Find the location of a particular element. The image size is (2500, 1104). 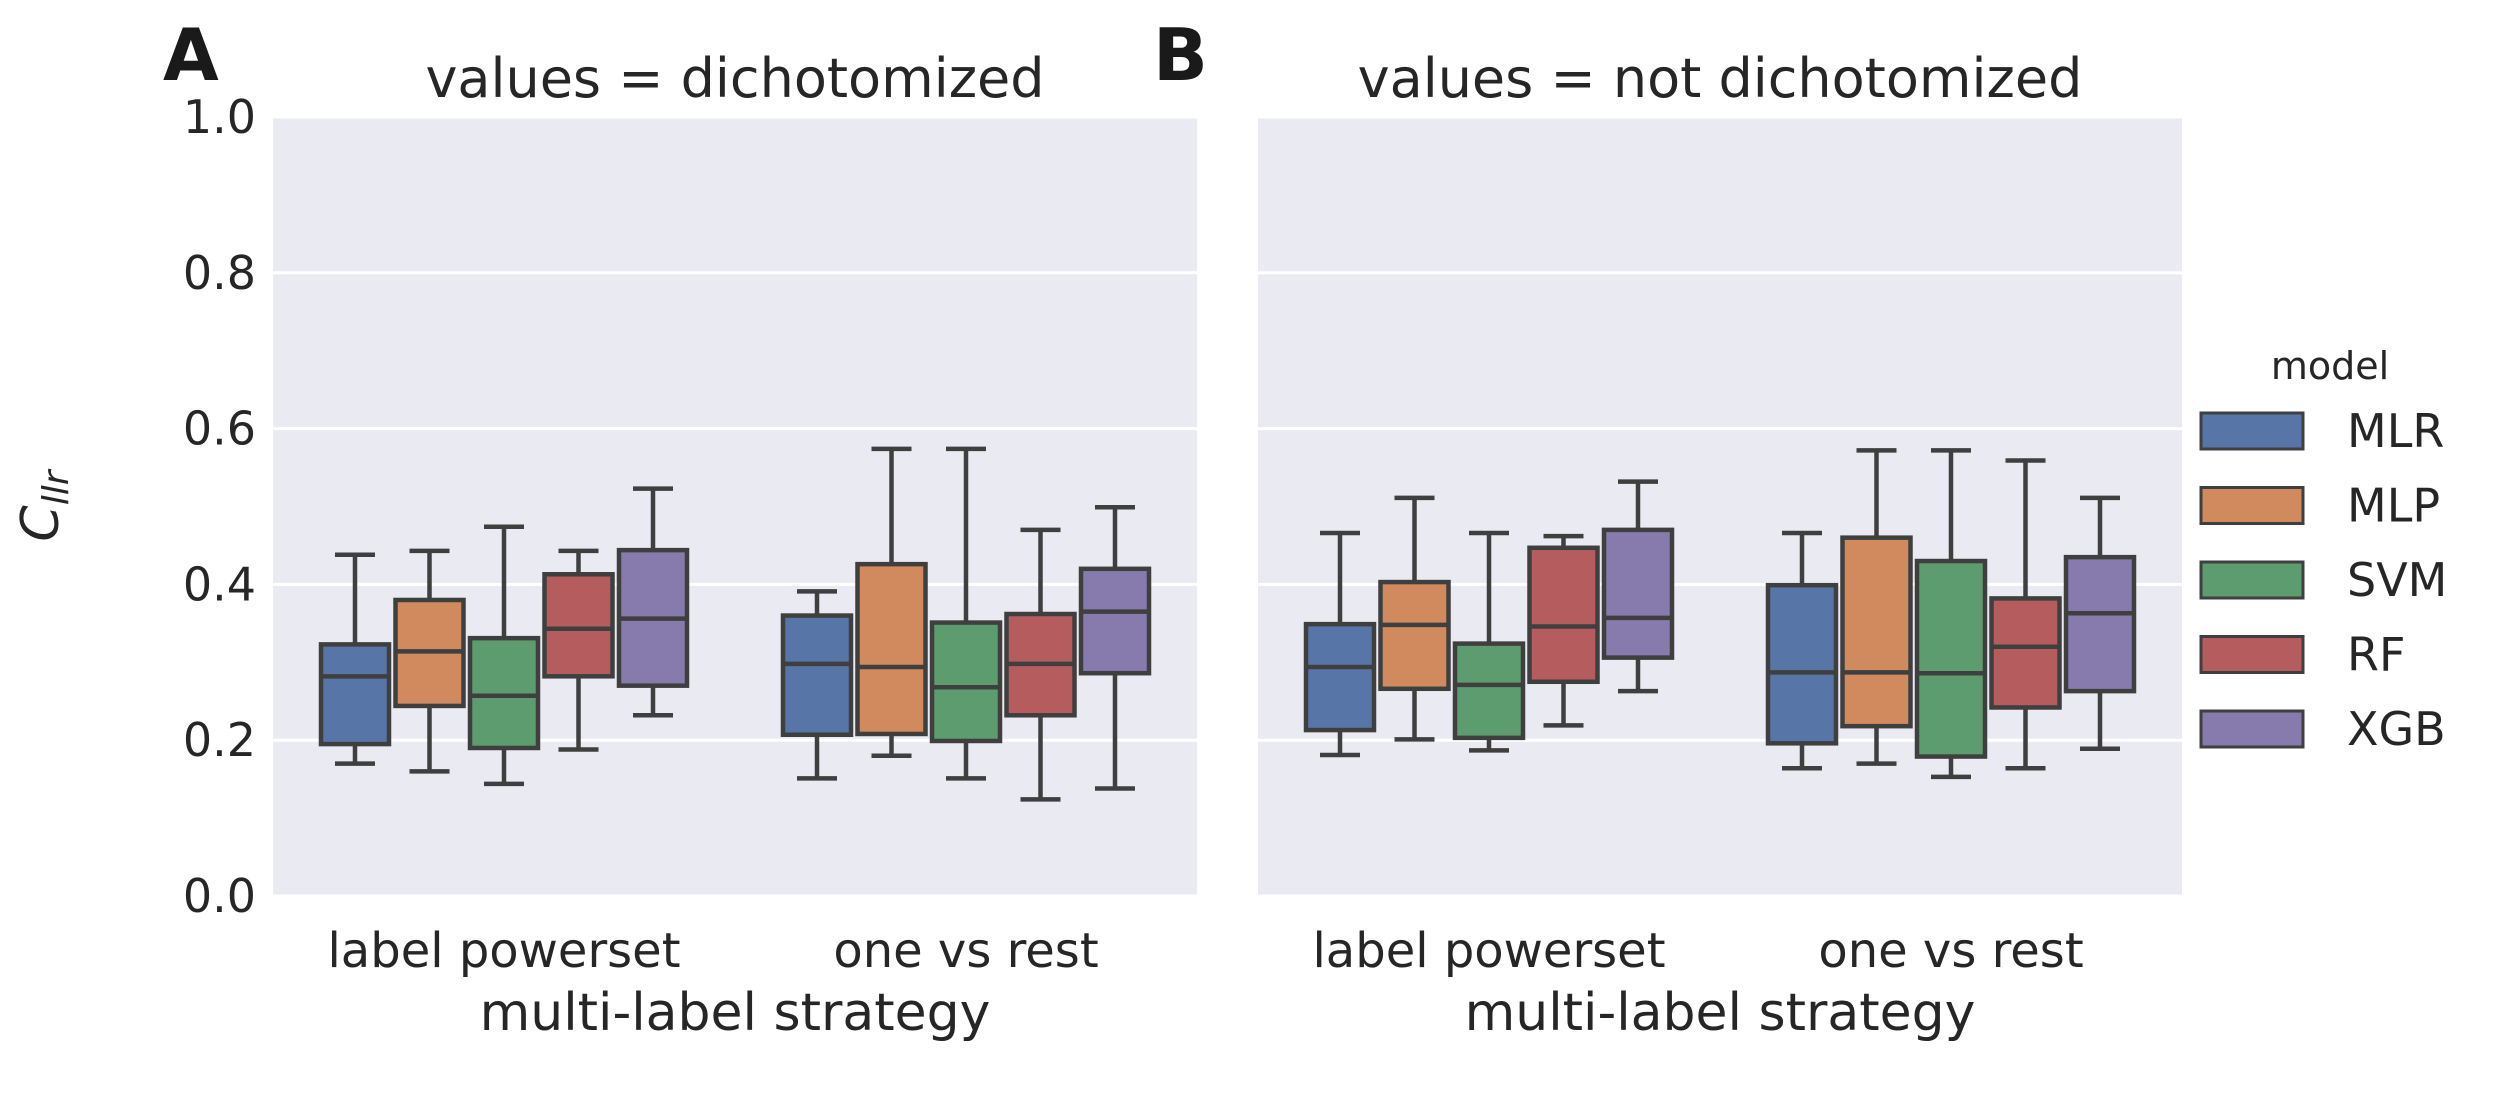

legend-label-RF: RF is located at coordinates (2376, 655).